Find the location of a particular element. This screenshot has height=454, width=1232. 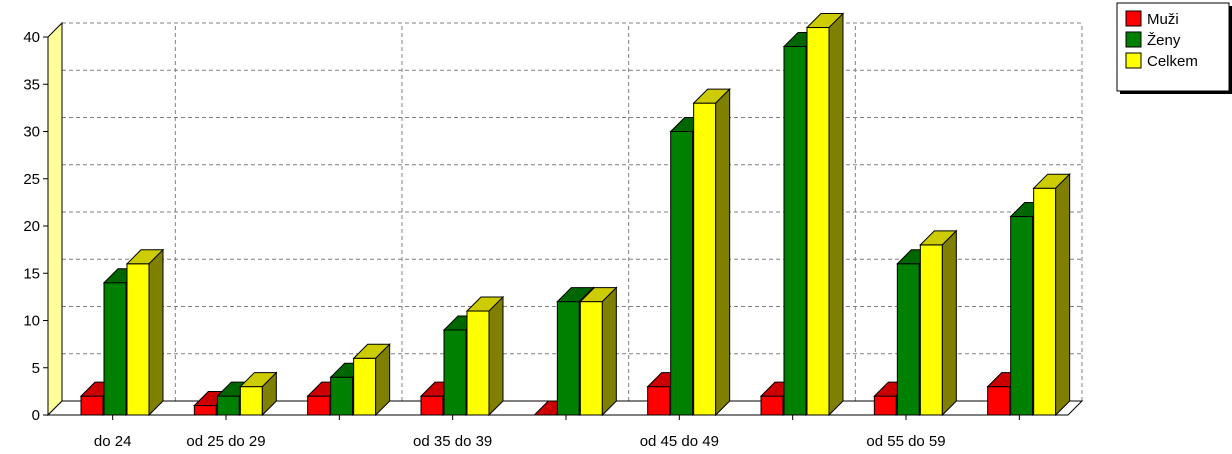

x-tick-label: do 24 is located at coordinates (113, 441).